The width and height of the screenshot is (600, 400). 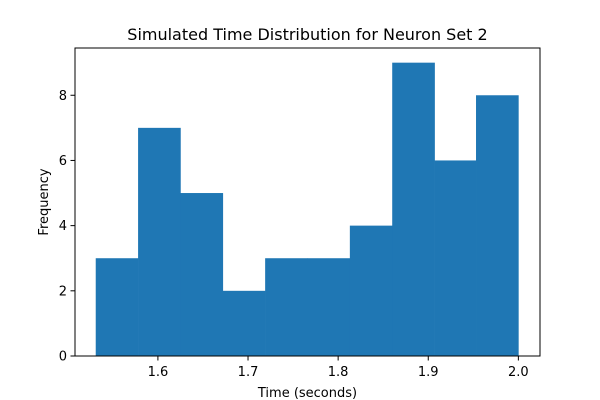 I want to click on y-tick-label: 6, so click(x=63, y=161).